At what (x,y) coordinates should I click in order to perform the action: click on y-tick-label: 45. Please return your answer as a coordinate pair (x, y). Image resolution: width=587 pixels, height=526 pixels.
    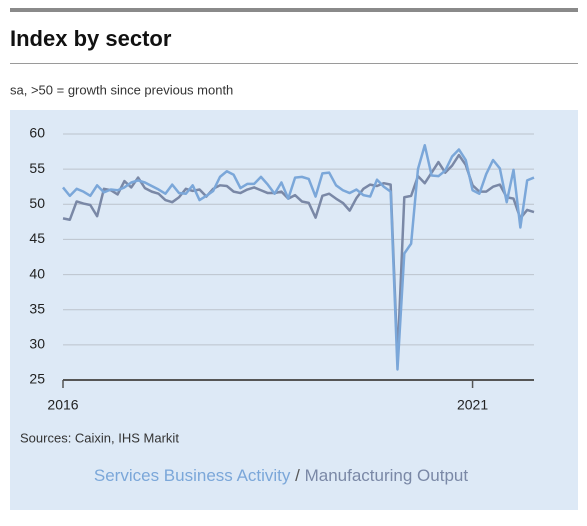
    Looking at the image, I should click on (37, 238).